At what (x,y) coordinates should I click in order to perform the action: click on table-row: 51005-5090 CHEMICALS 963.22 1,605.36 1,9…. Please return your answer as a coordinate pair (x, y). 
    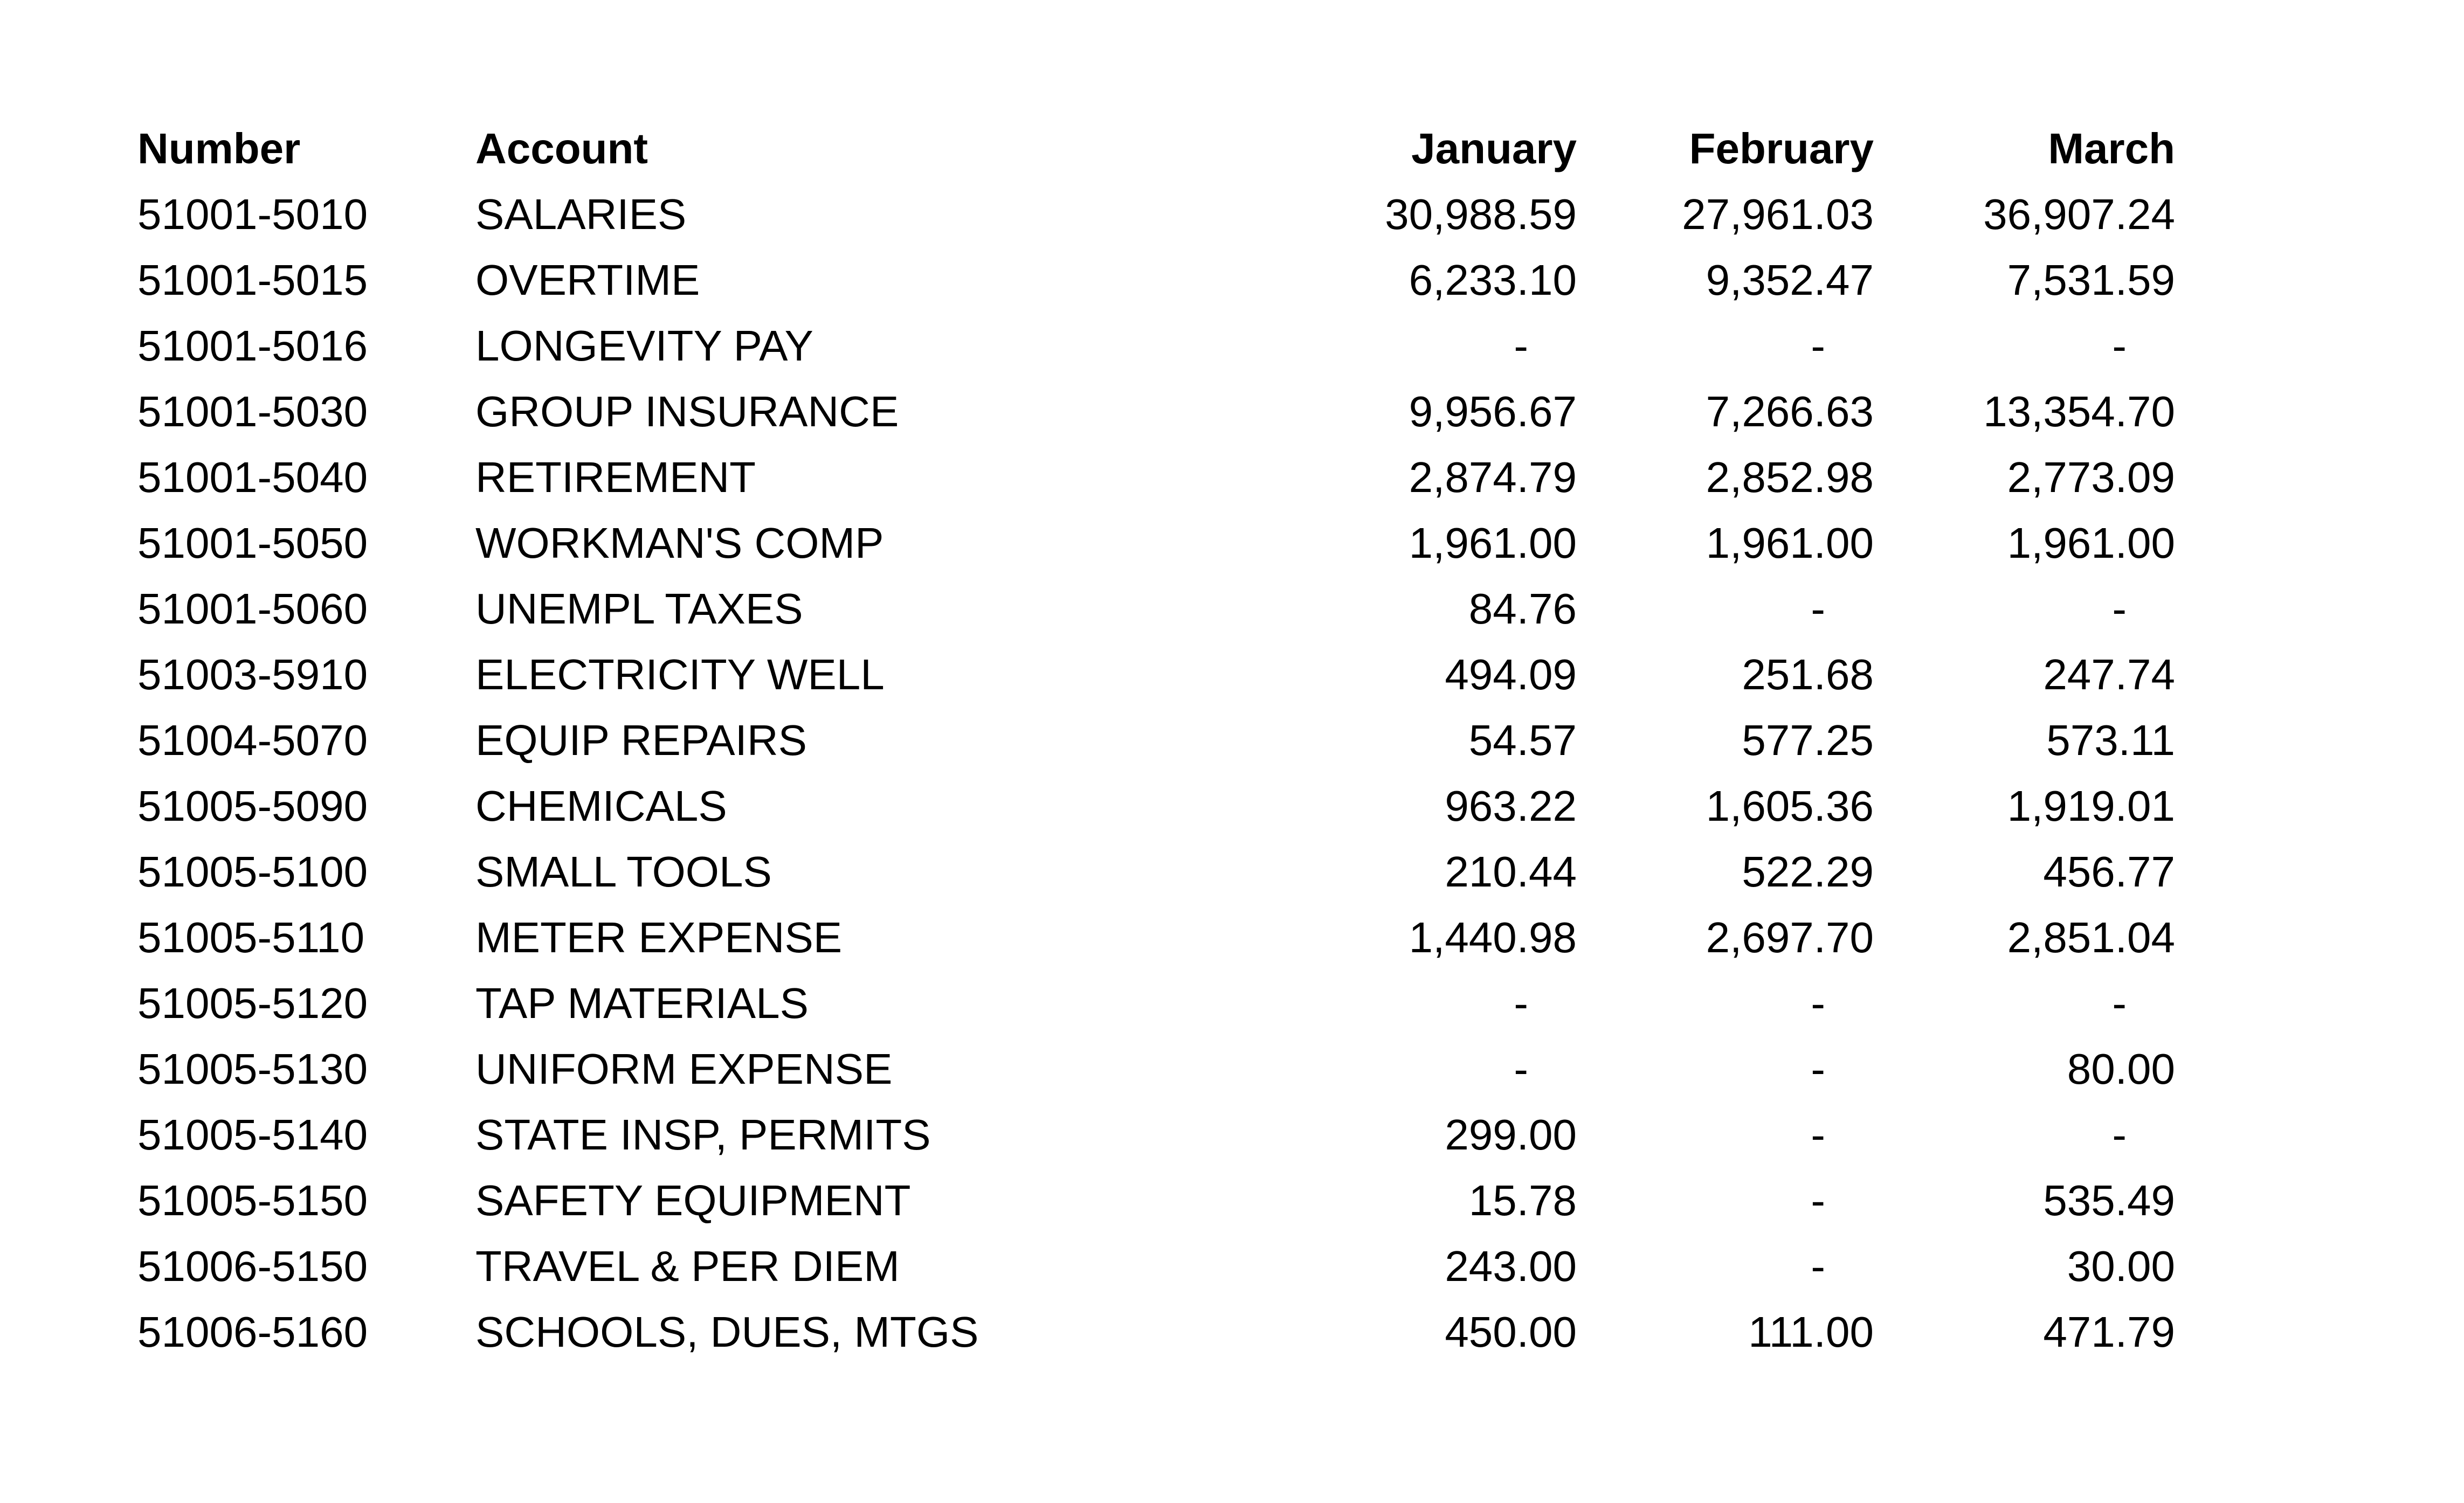
    Looking at the image, I should click on (1156, 806).